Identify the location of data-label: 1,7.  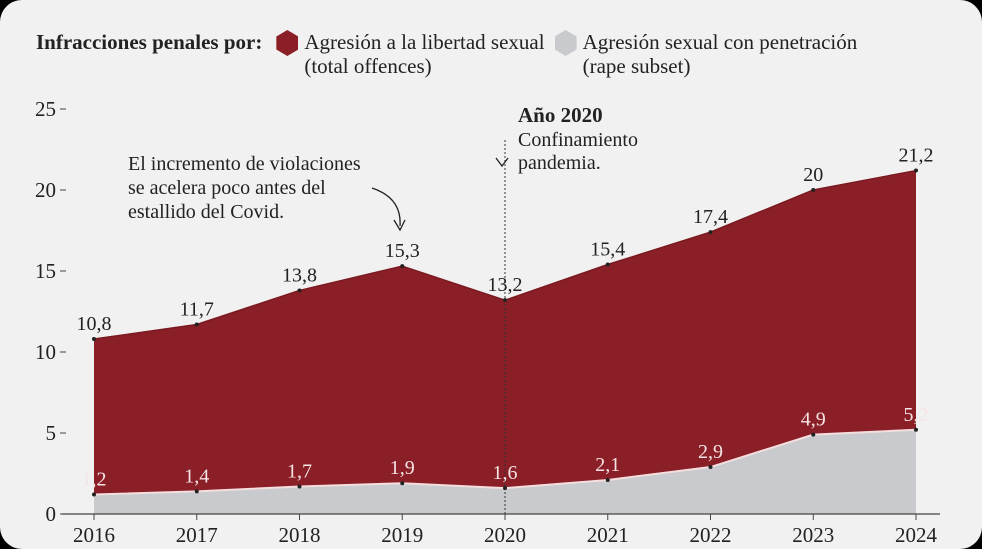
(299, 471).